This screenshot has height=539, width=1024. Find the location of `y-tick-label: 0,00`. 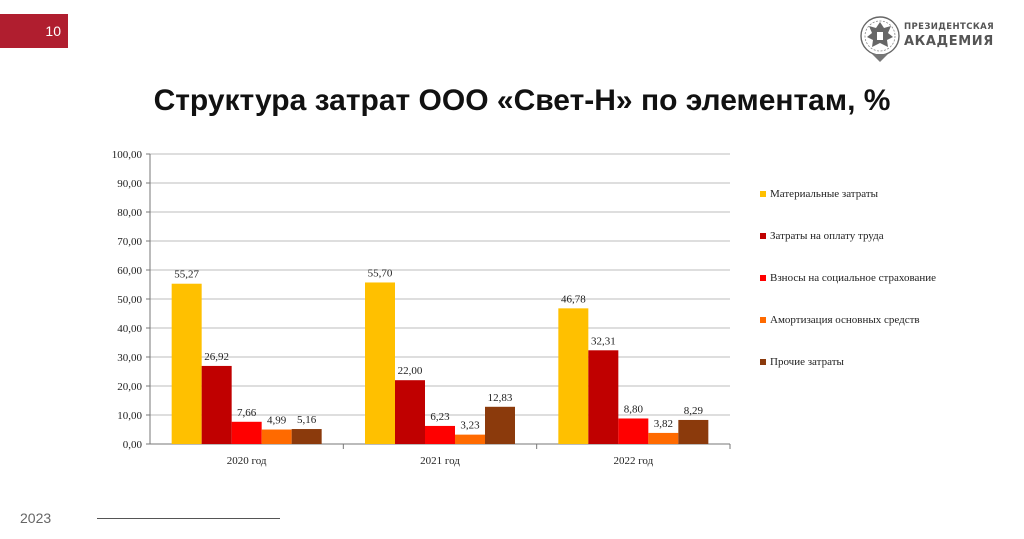

y-tick-label: 0,00 is located at coordinates (133, 445).